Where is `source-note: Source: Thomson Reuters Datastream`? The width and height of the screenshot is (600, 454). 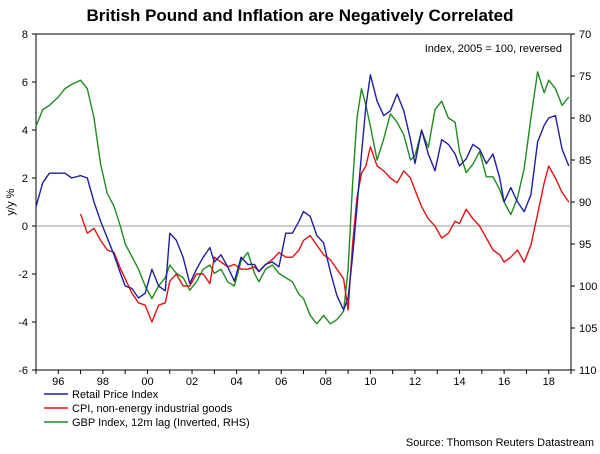 source-note: Source: Thomson Reuters Datastream is located at coordinates (500, 443).